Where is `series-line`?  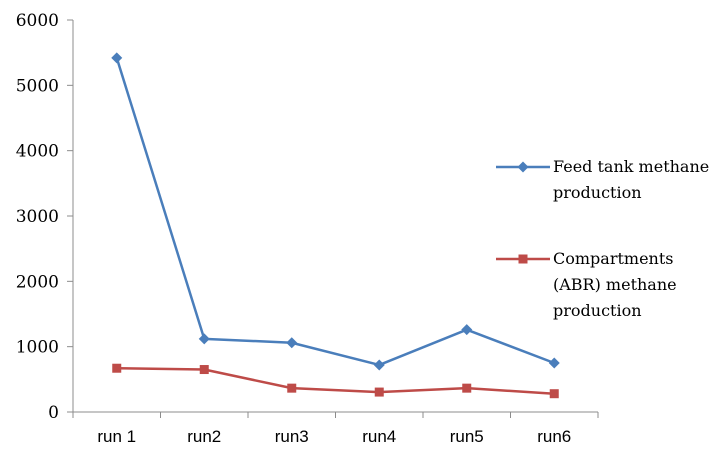
series-line is located at coordinates (335, 380).